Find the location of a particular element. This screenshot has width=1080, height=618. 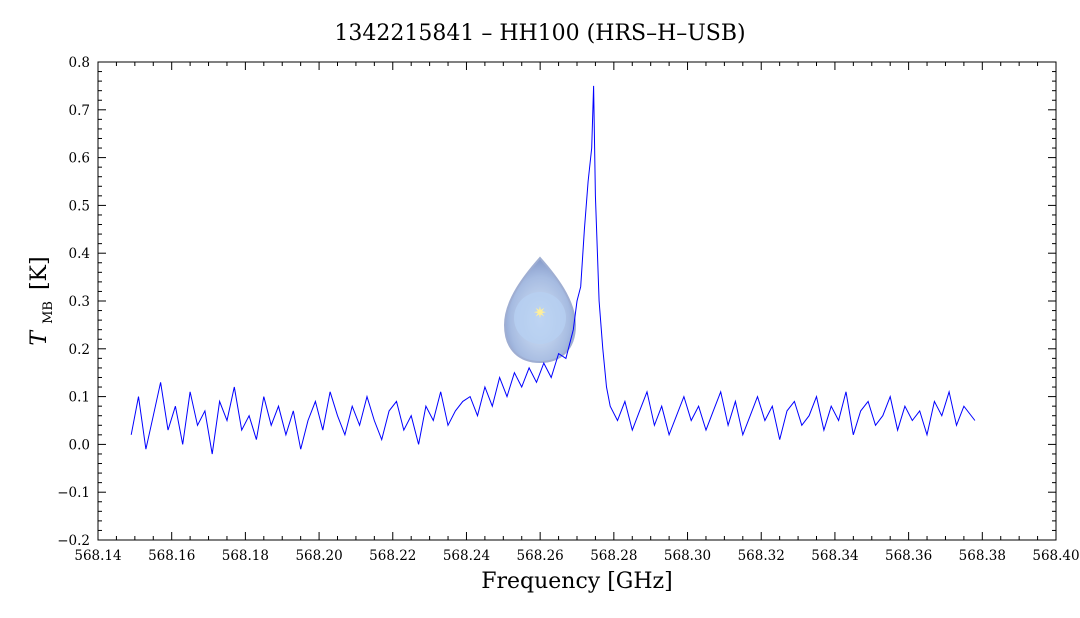

y-tick-label: 0.6 is located at coordinates (79, 159).